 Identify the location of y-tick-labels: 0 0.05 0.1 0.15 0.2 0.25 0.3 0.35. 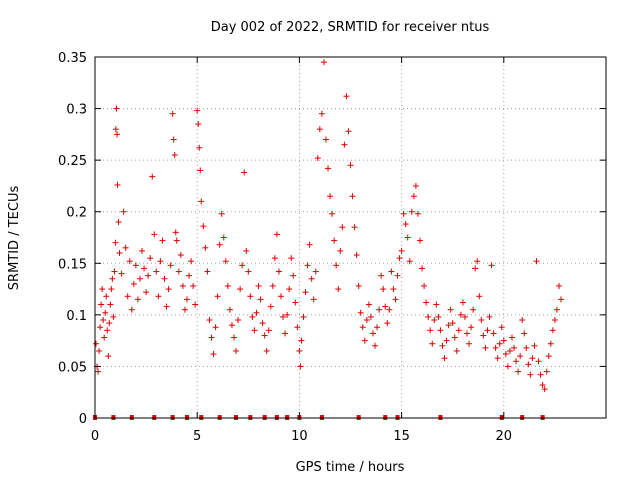
(72, 239).